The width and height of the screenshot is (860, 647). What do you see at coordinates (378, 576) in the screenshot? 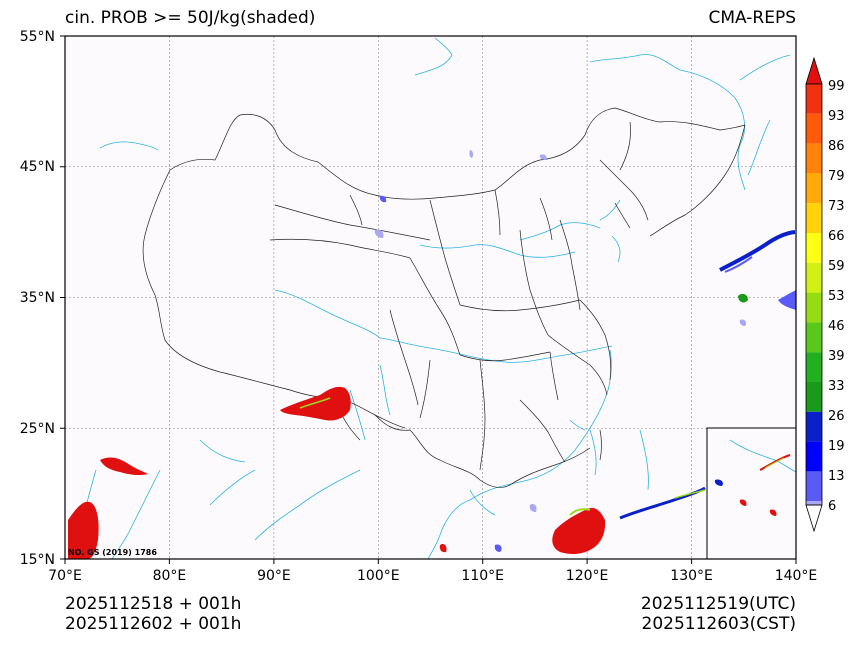
I see `lon-tick-label: 100°E` at bounding box center [378, 576].